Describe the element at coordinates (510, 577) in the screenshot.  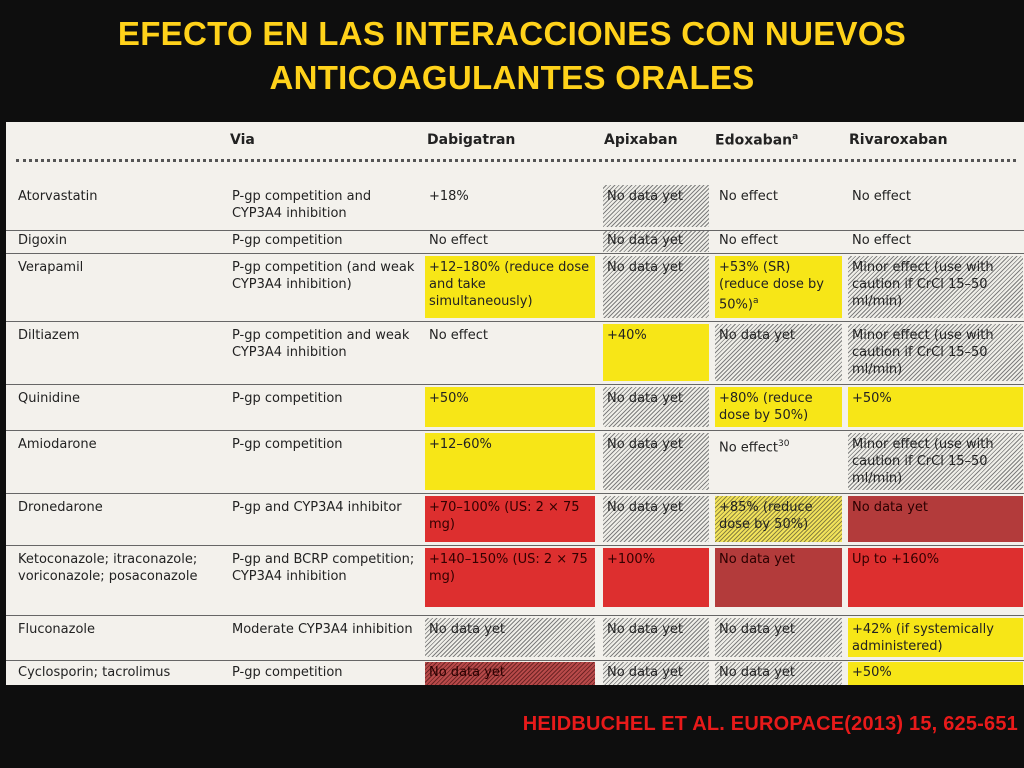
I see `dabigatran-effect: +140–150% (US: 2 × 75 mg)` at that location.